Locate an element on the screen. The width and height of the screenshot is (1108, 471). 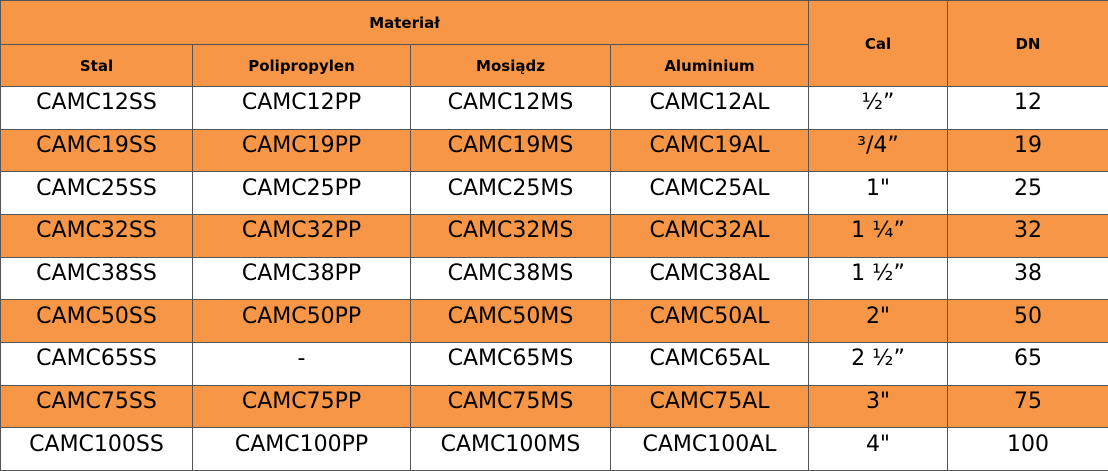
table-cell: CAMC65MS is located at coordinates (511, 364).